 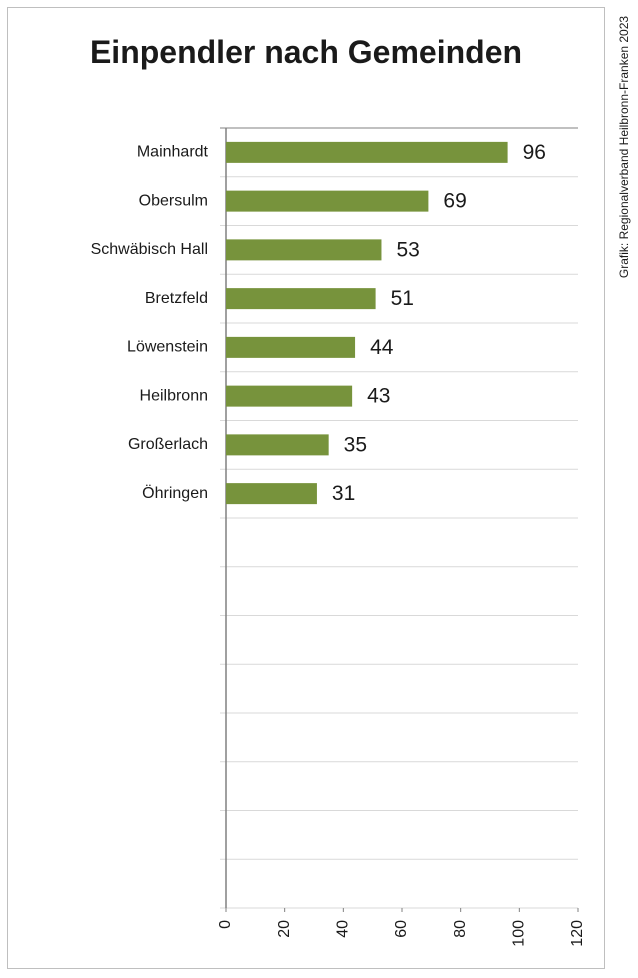 I want to click on x-tick-label: 20, so click(x=284, y=929).